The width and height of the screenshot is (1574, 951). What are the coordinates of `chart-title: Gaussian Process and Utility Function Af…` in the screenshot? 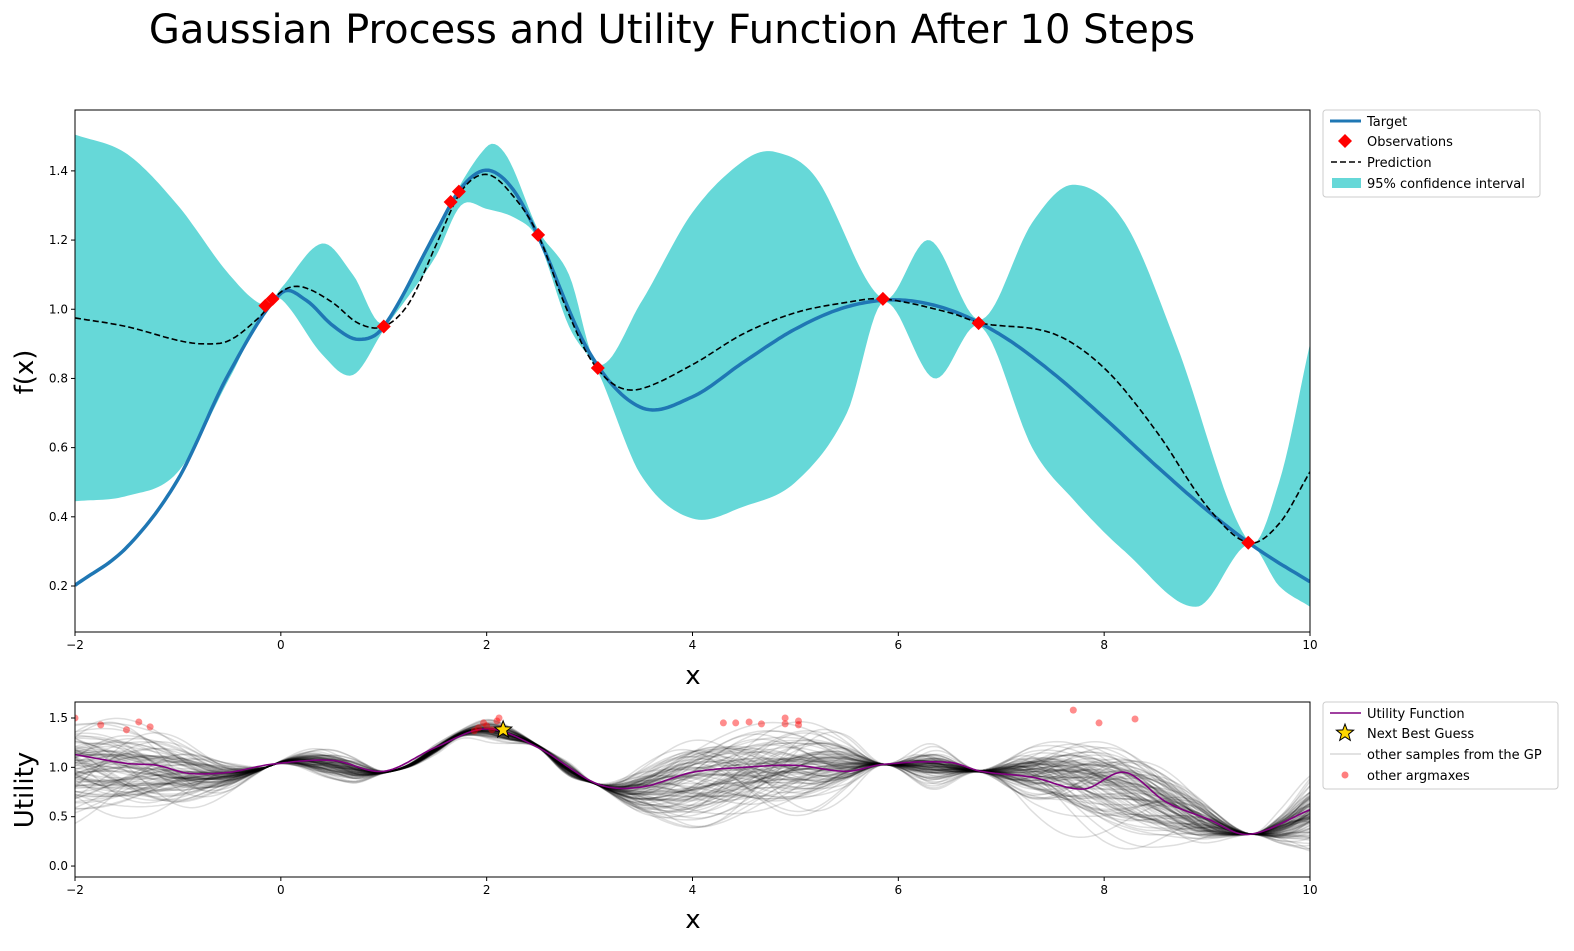 It's located at (672, 30).